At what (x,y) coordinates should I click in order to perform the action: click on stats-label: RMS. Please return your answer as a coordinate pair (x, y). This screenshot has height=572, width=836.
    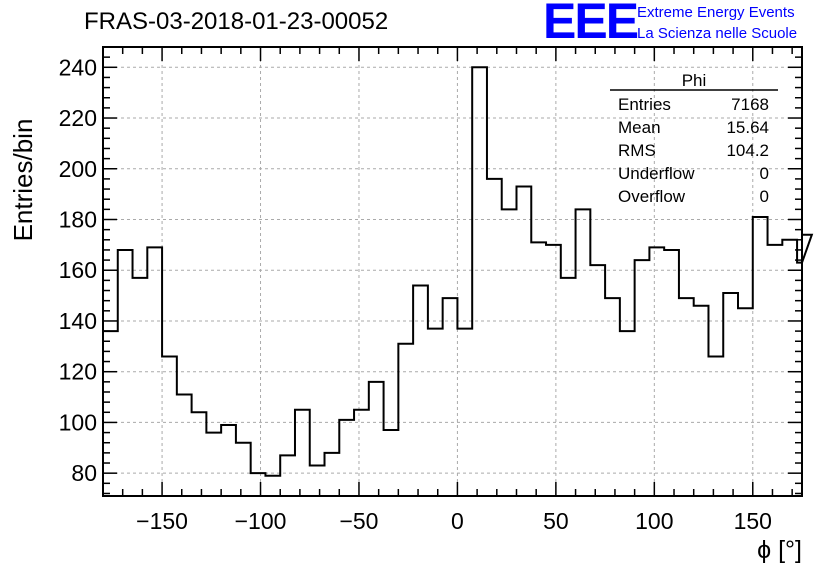
    Looking at the image, I should click on (637, 150).